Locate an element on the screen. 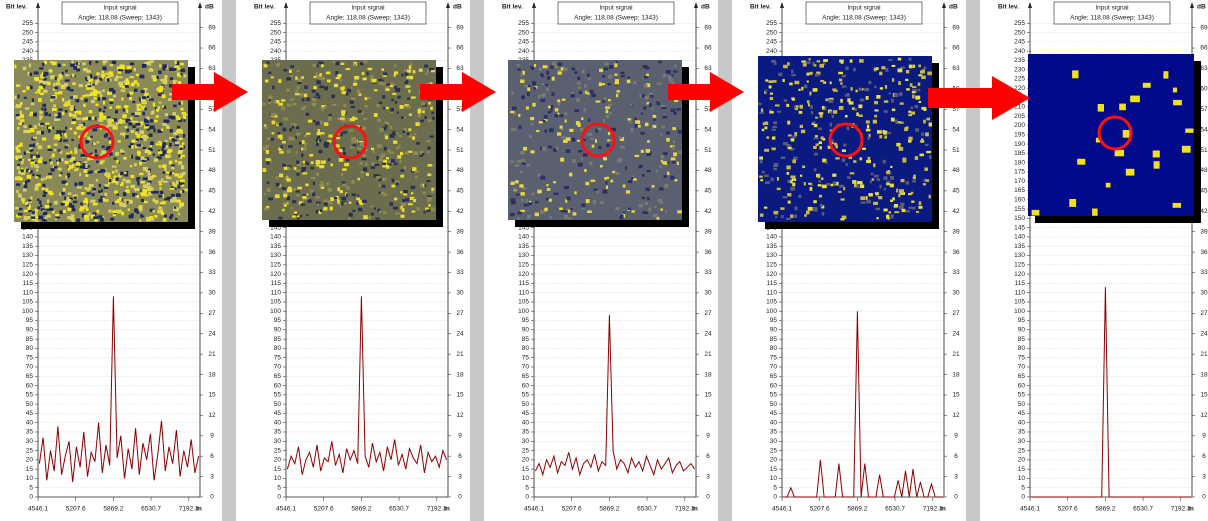 The height and width of the screenshot is (521, 1208). y-tick-label: 95 is located at coordinates (774, 320).